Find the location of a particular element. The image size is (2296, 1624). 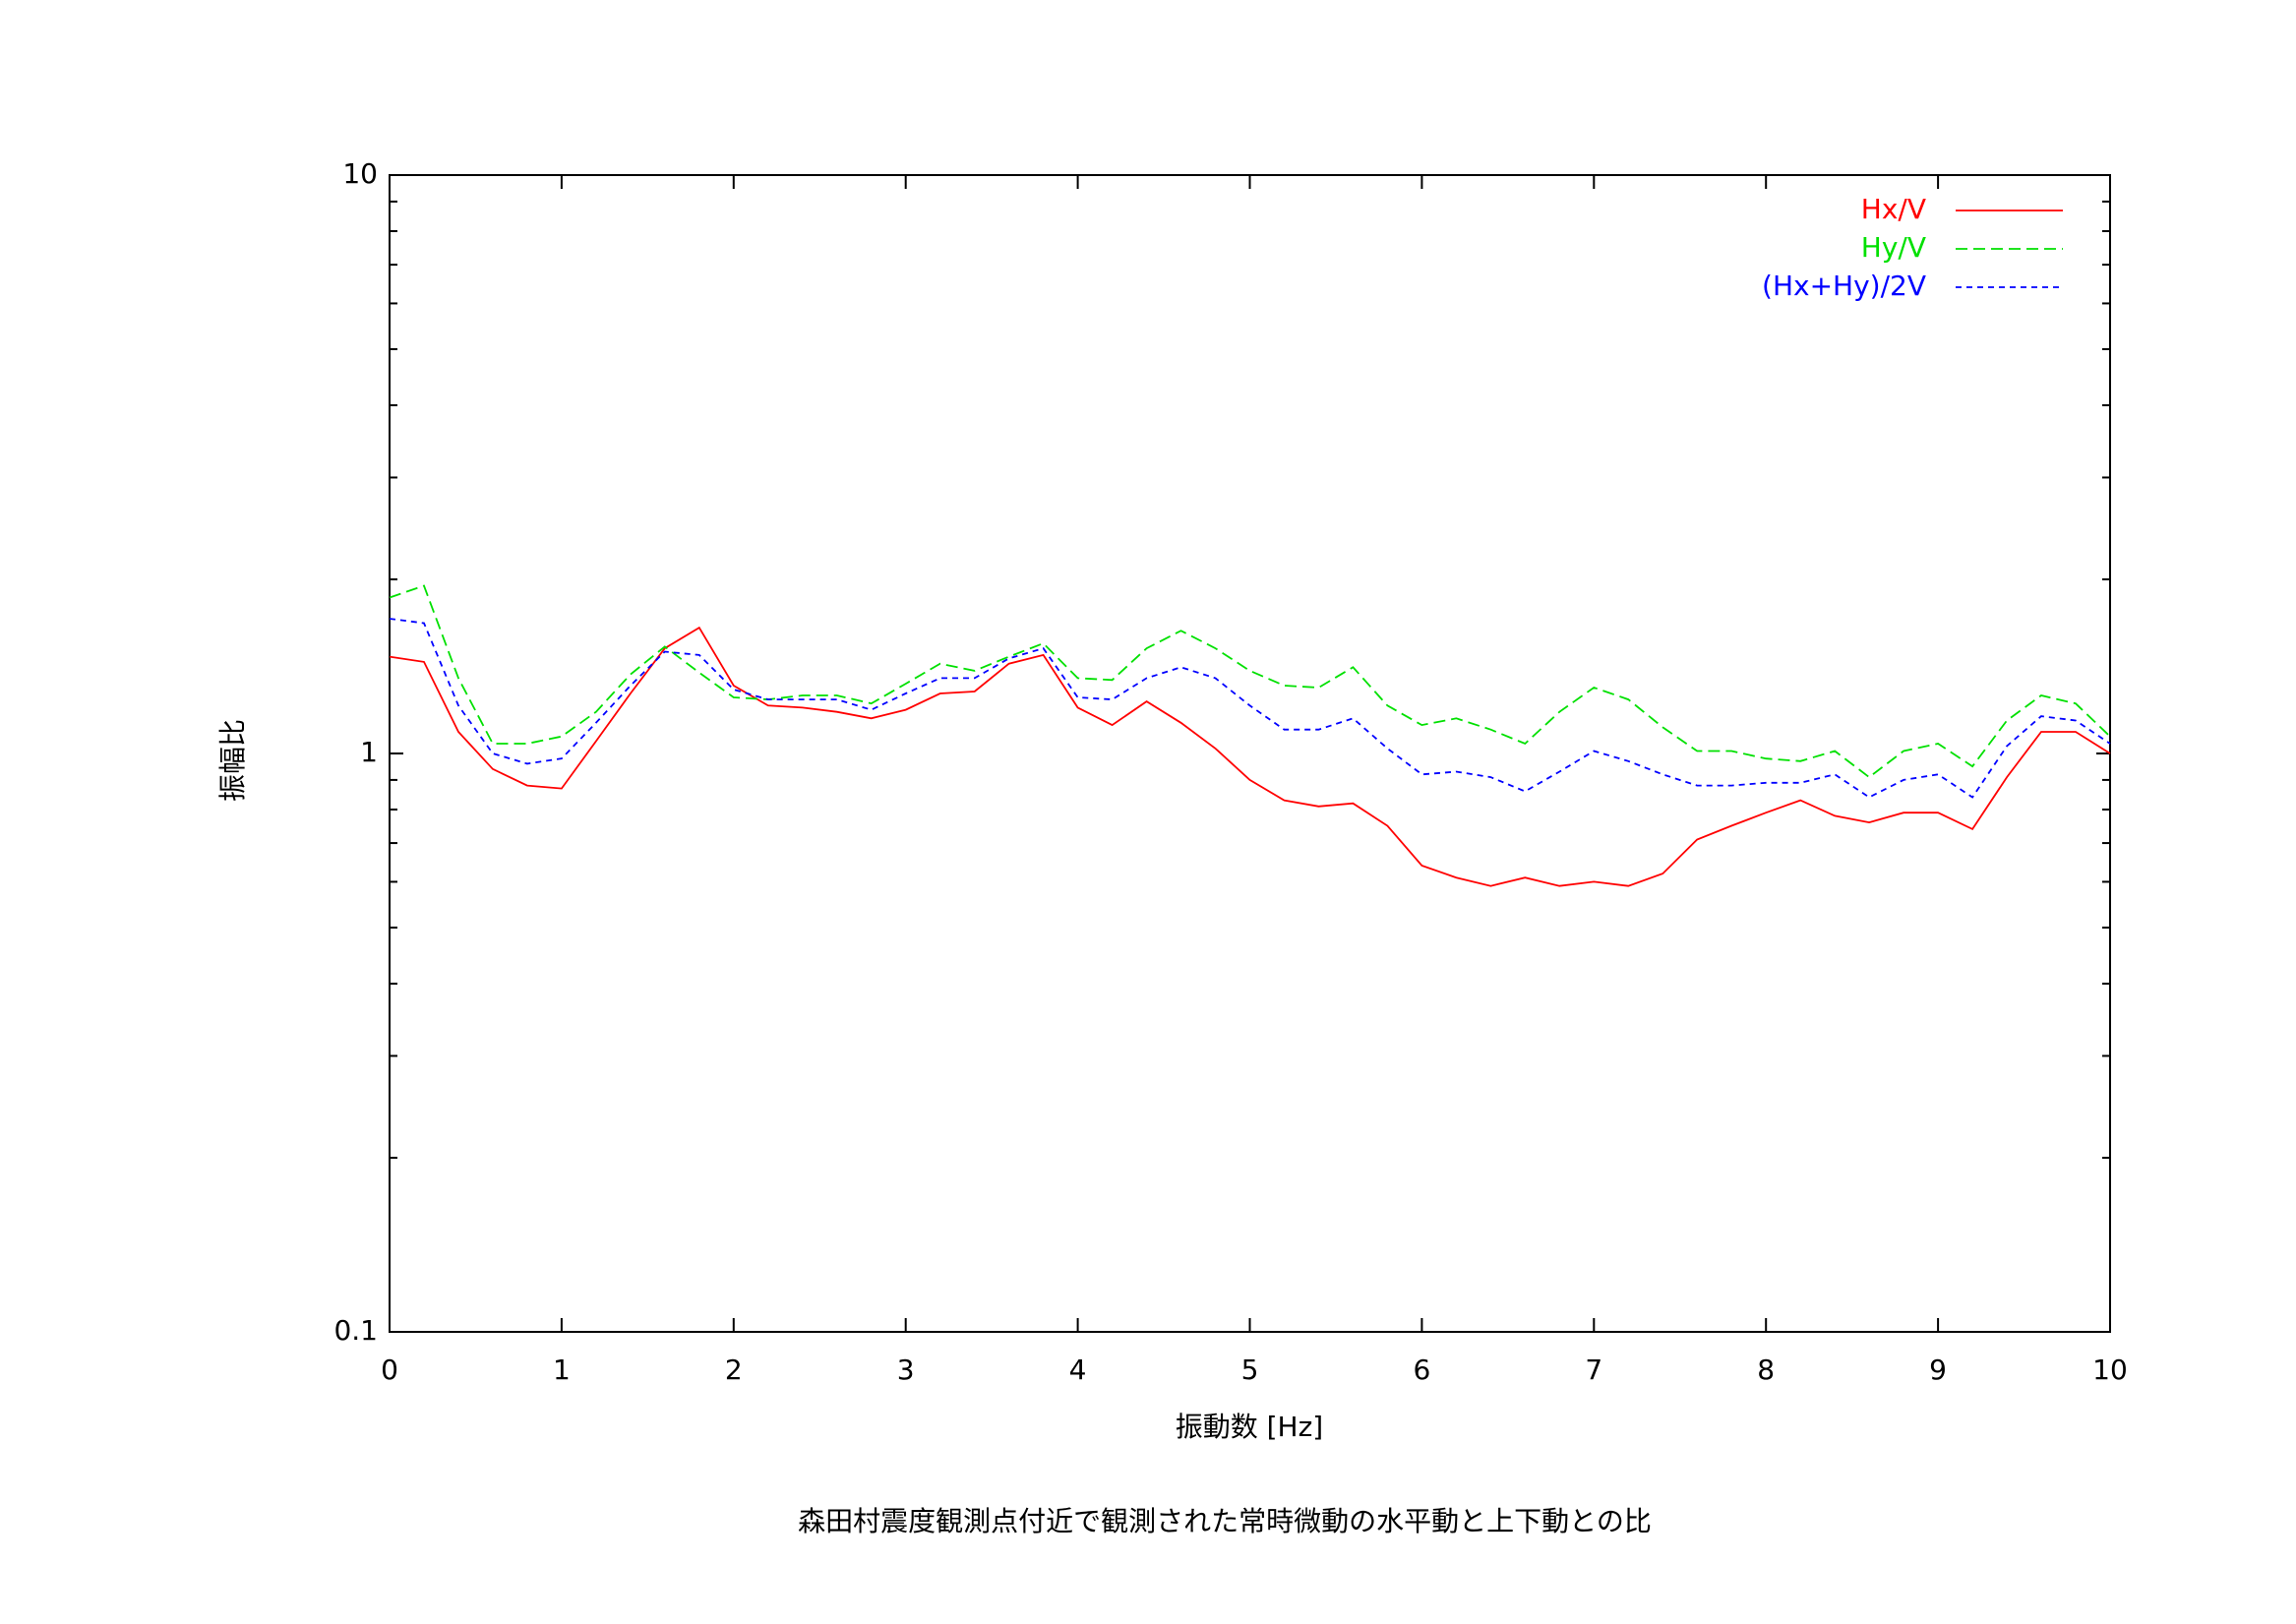

y-axis-label: 振幅比 is located at coordinates (232, 760).